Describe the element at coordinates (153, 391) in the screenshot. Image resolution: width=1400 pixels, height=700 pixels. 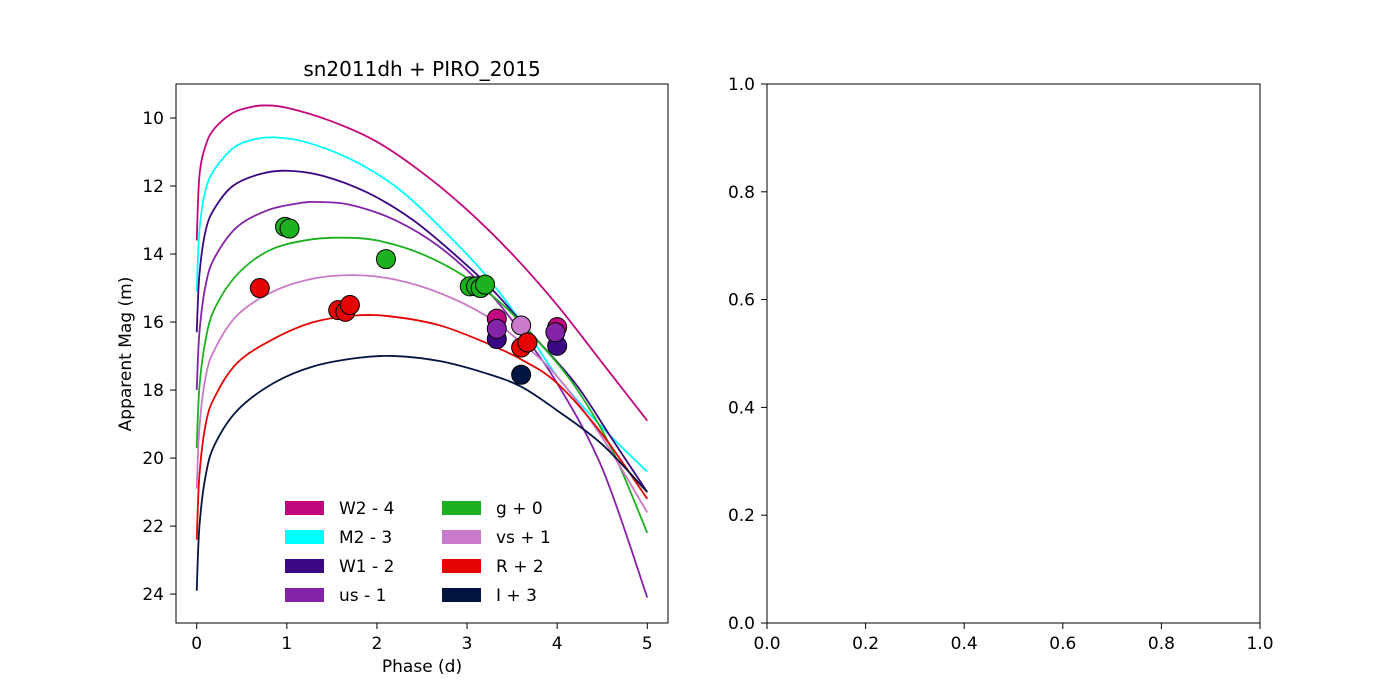
I see `y-tick-label: 18` at that location.